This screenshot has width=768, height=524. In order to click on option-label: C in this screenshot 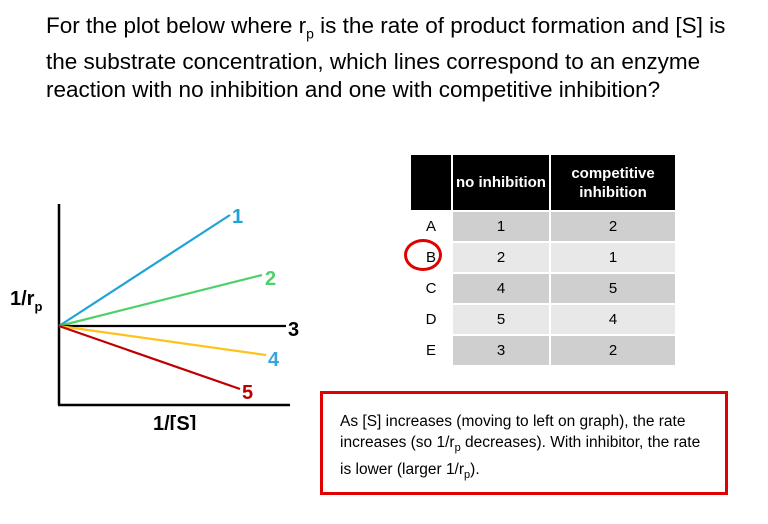, I will do `click(431, 288)`.